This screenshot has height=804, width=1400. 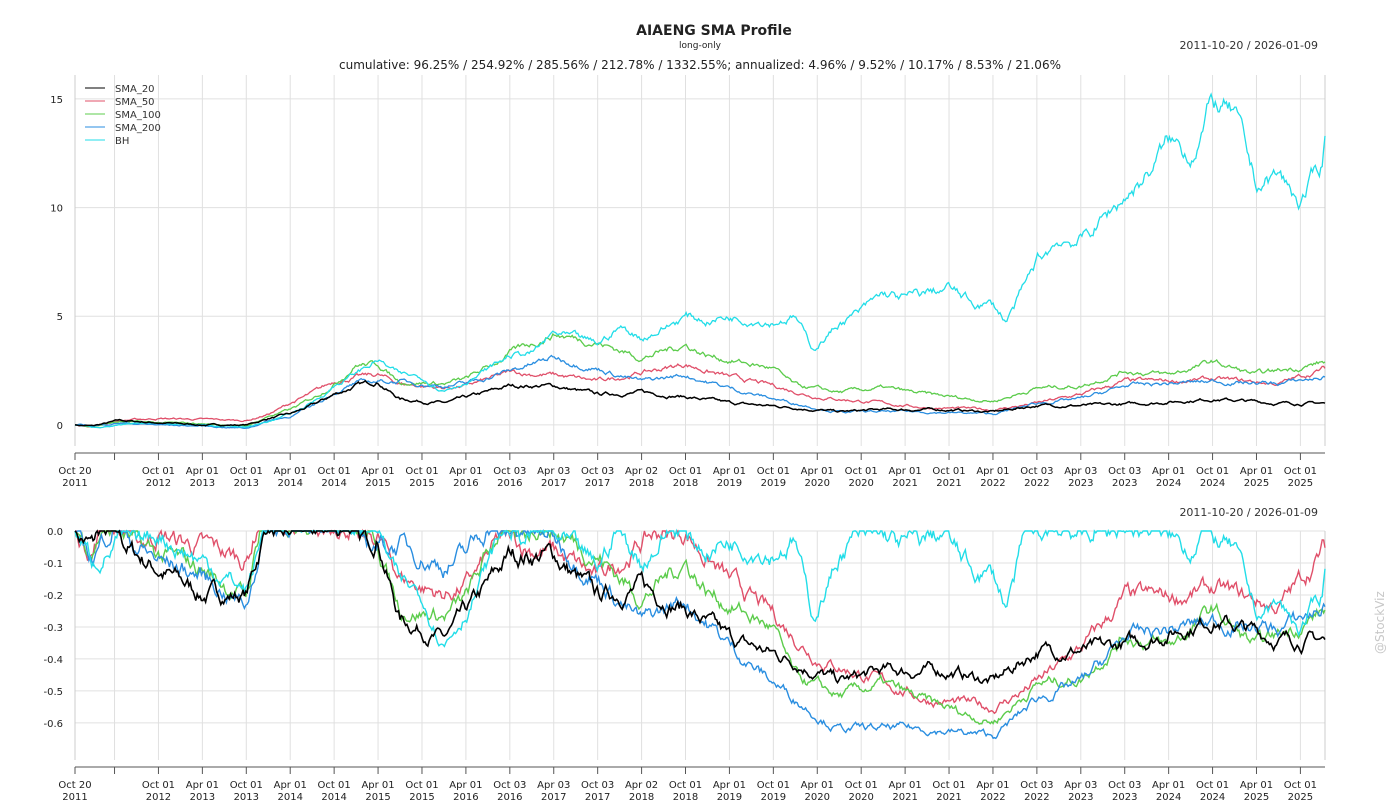 What do you see at coordinates (700, 588) in the screenshot?
I see `drawdown-line-bh` at bounding box center [700, 588].